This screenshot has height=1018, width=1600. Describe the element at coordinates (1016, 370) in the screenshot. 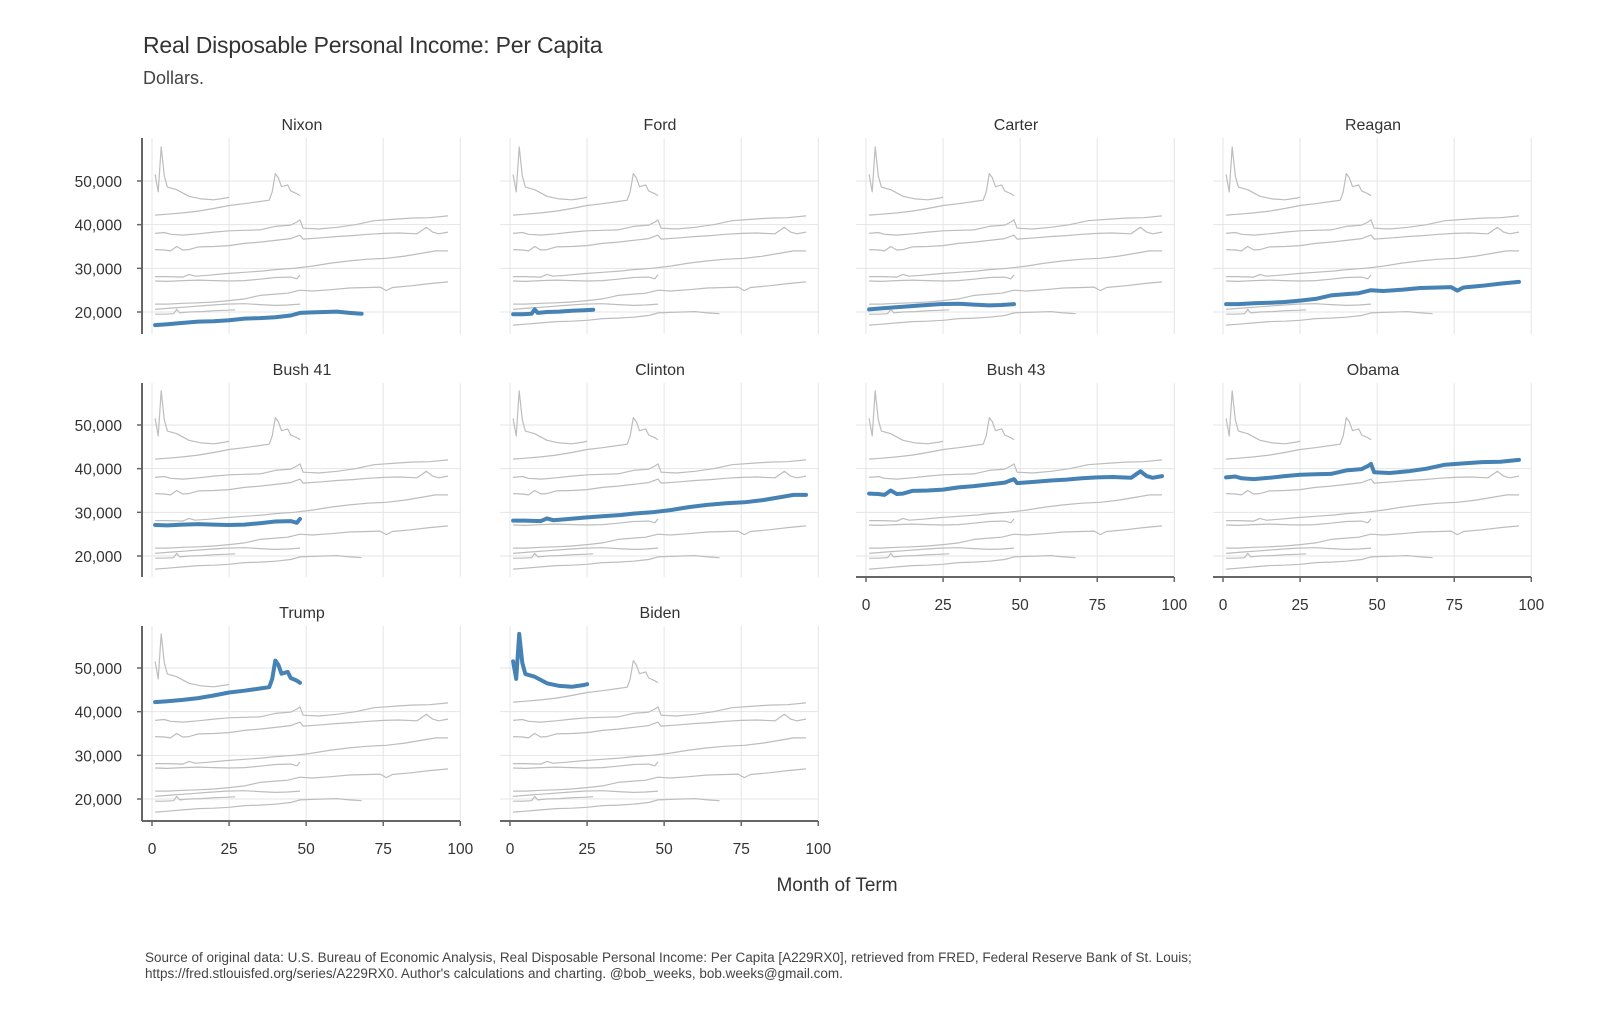

I see `panel-title: Bush 43` at that location.